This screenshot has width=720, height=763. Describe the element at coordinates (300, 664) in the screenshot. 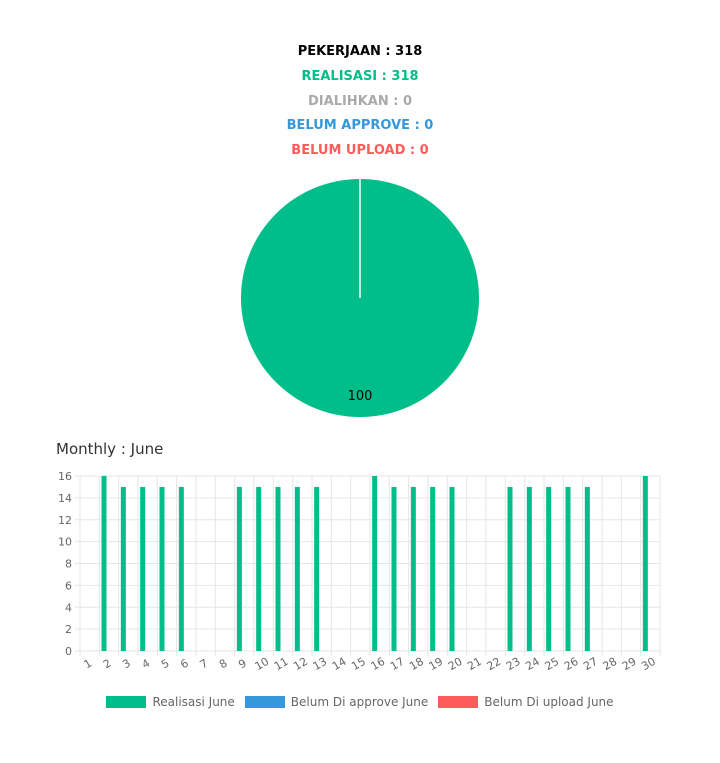

I see `x-tick-label: 12` at that location.